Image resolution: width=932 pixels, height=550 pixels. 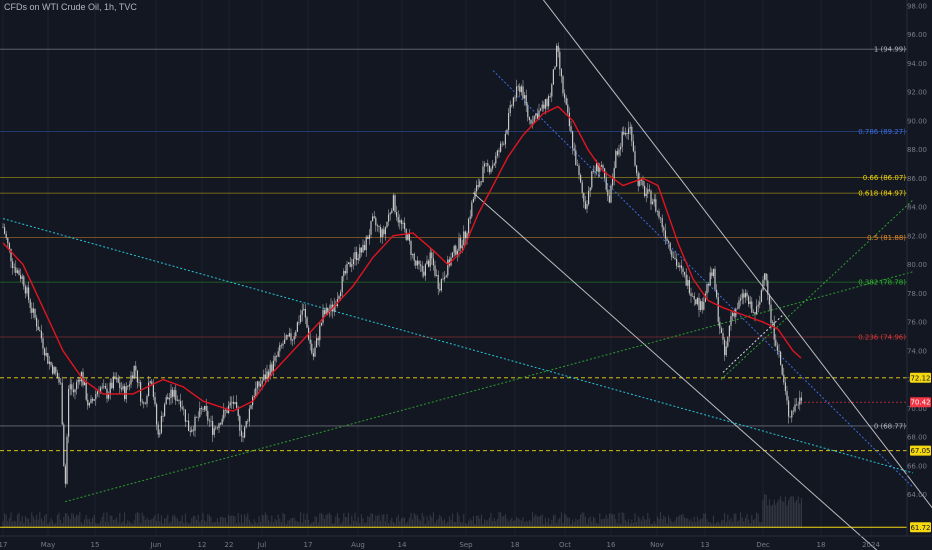 I want to click on fib-level-label: 0.786 (89.27), so click(x=882, y=132).